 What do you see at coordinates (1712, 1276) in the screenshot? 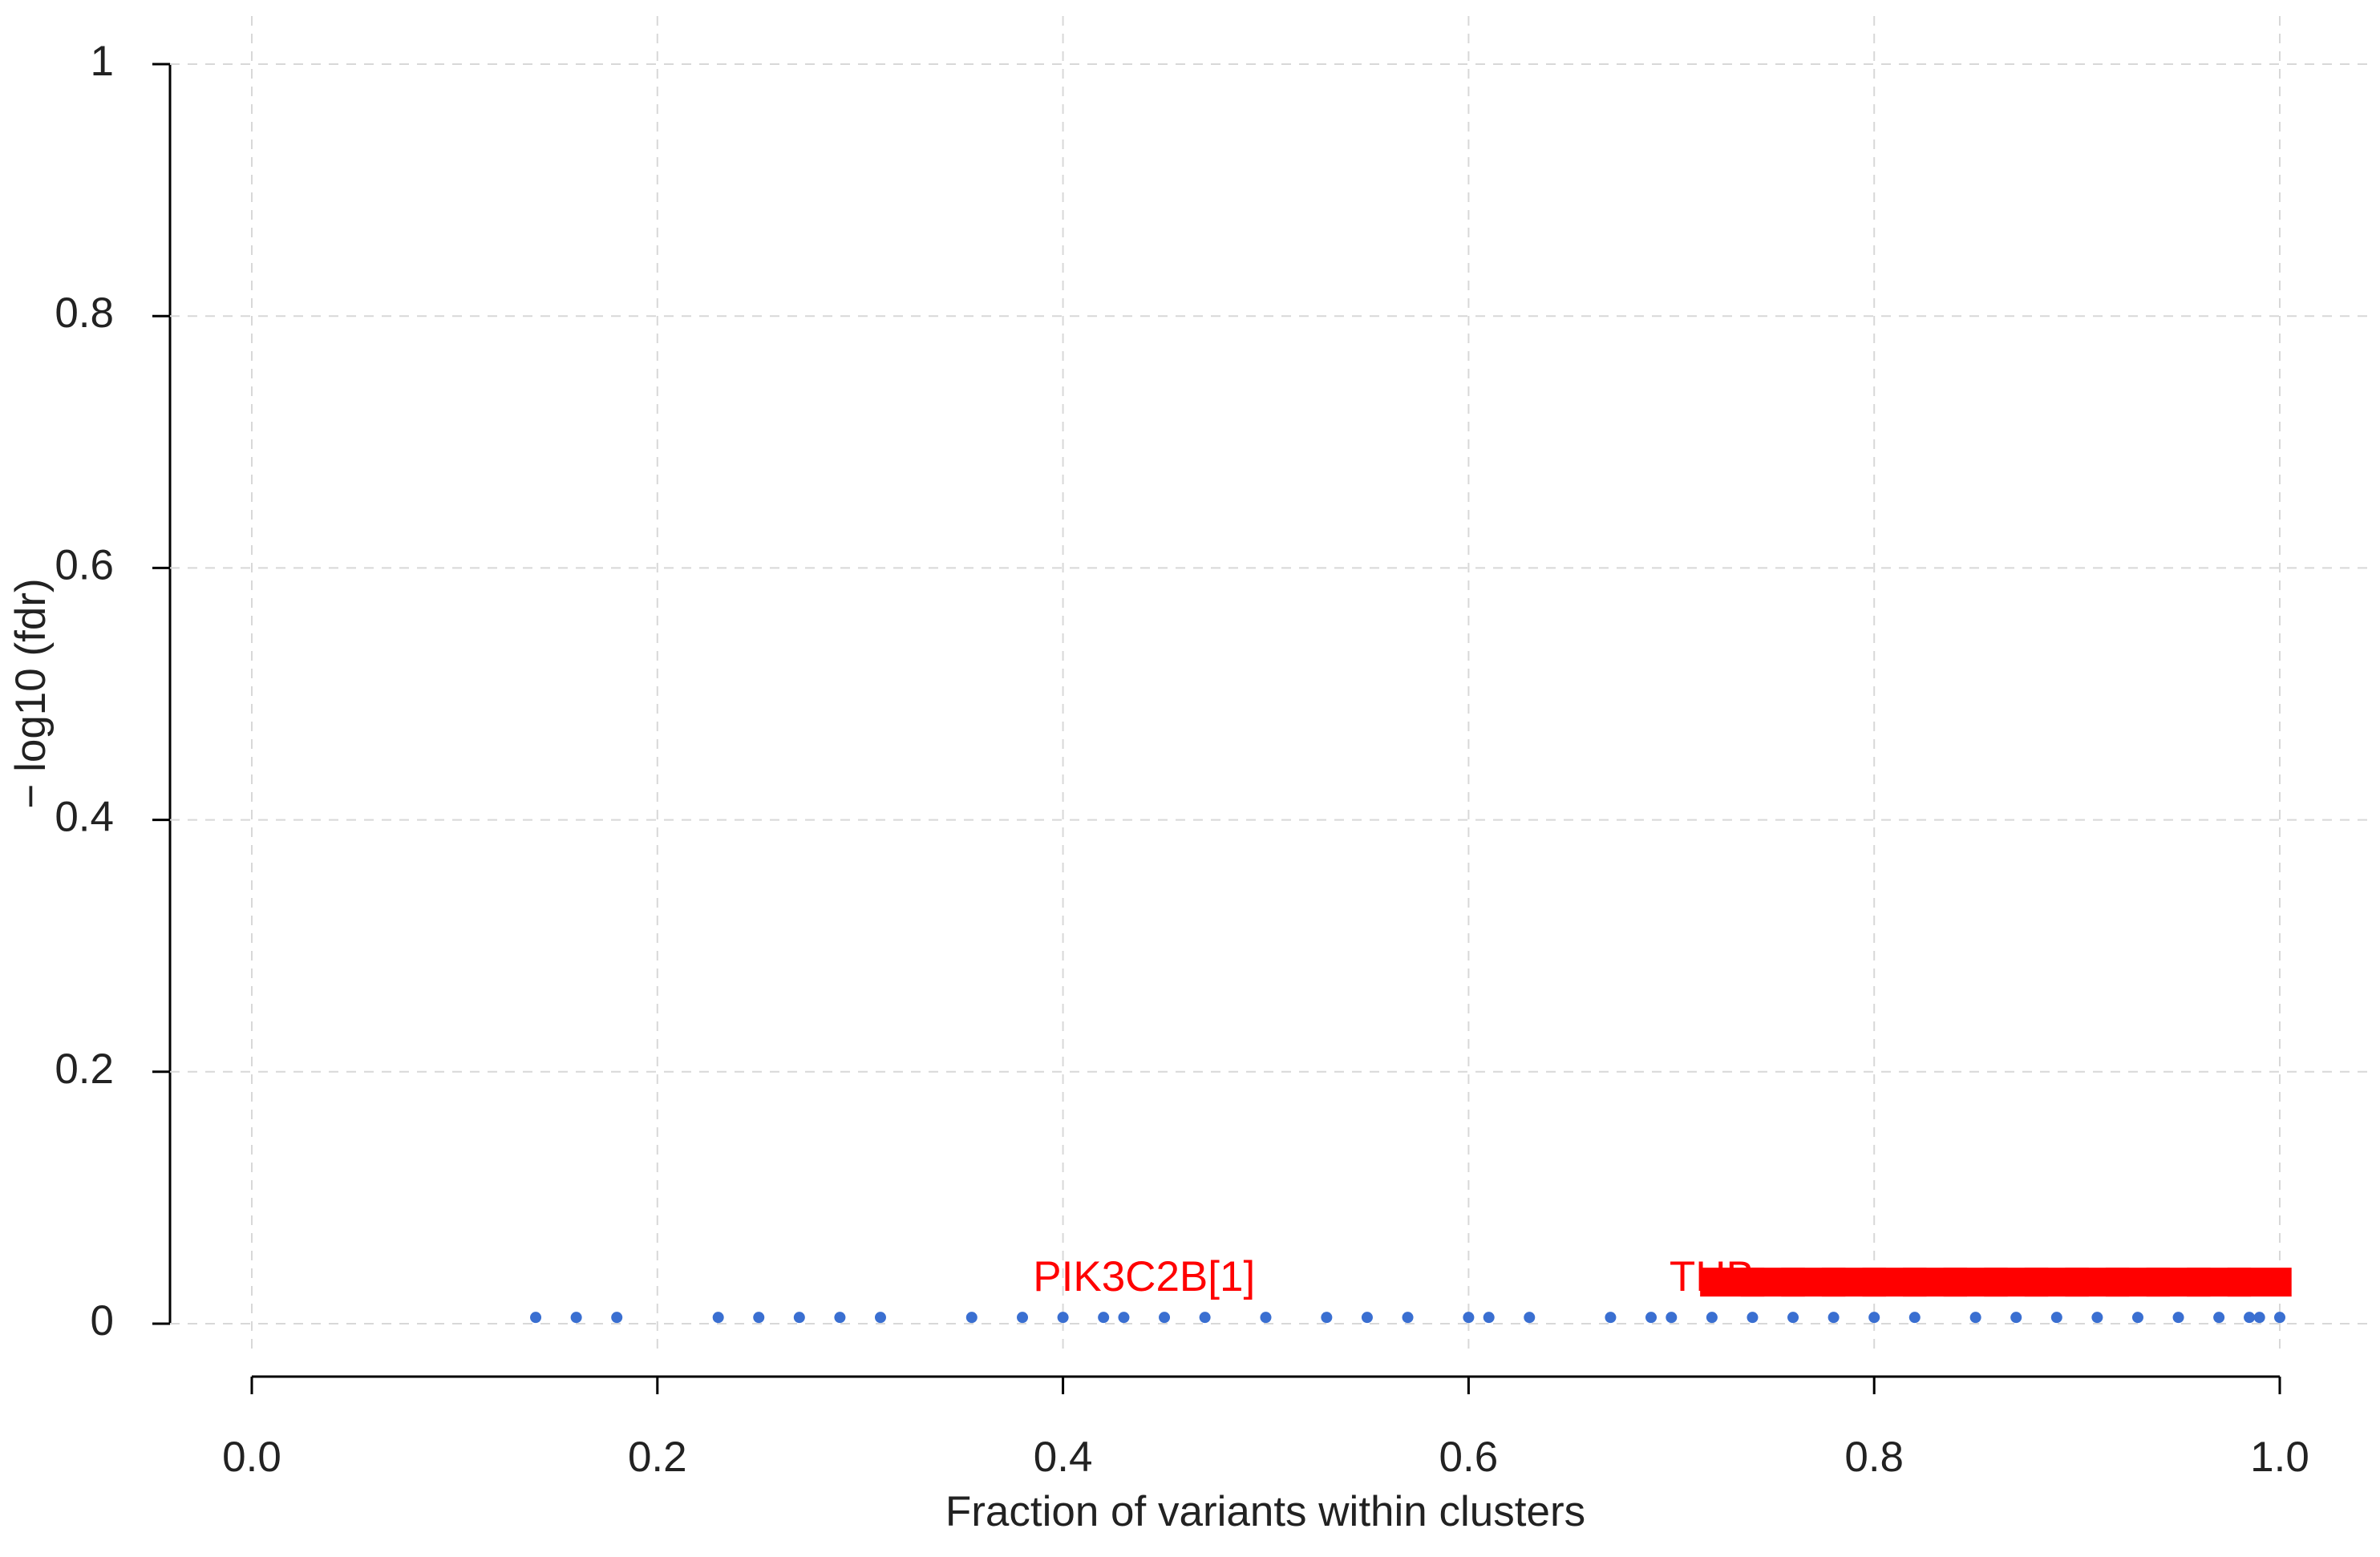
I see `annotation: THB` at bounding box center [1712, 1276].